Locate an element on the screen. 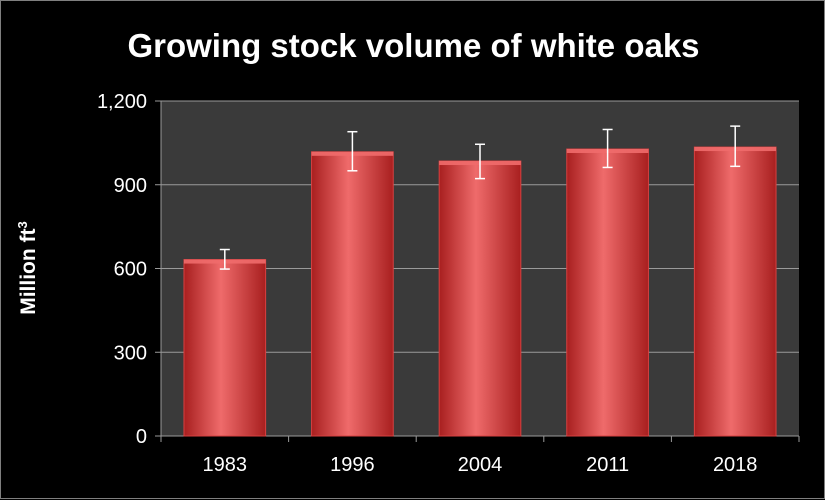  x-tick-label: 1983 is located at coordinates (225, 465).